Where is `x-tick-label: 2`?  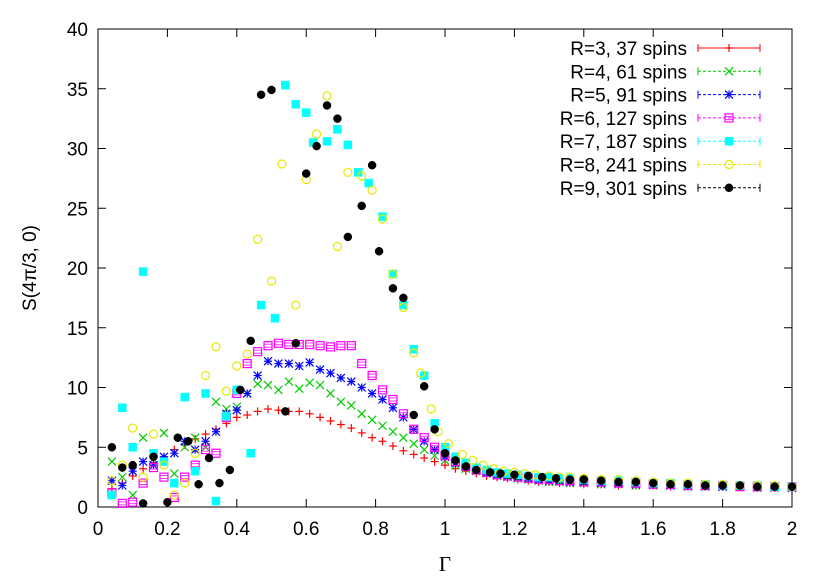
x-tick-label: 2 is located at coordinates (792, 529).